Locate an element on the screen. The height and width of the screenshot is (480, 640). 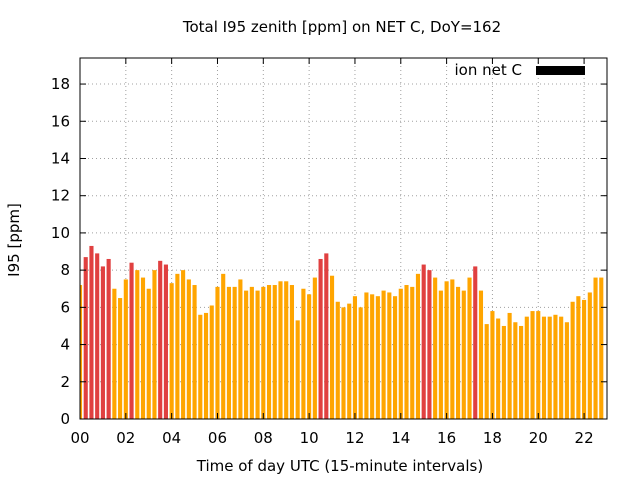
legend: ion net C is located at coordinates (520, 70).